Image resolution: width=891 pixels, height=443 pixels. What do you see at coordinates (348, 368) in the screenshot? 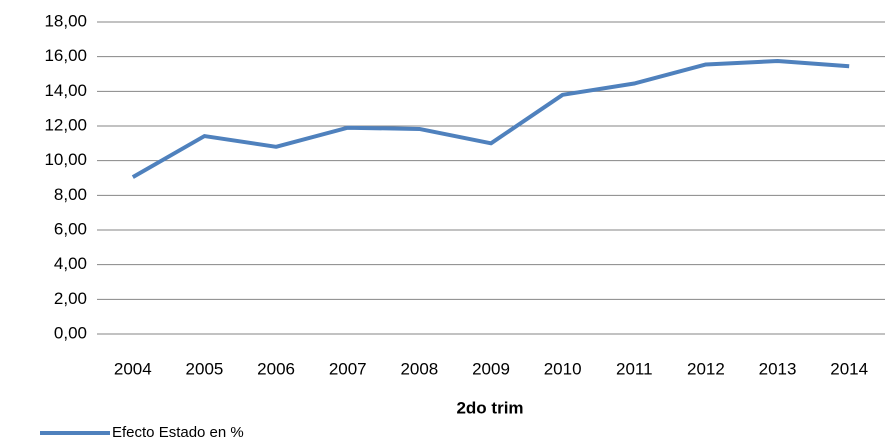
I see `x-tick-label: 2007` at bounding box center [348, 368].